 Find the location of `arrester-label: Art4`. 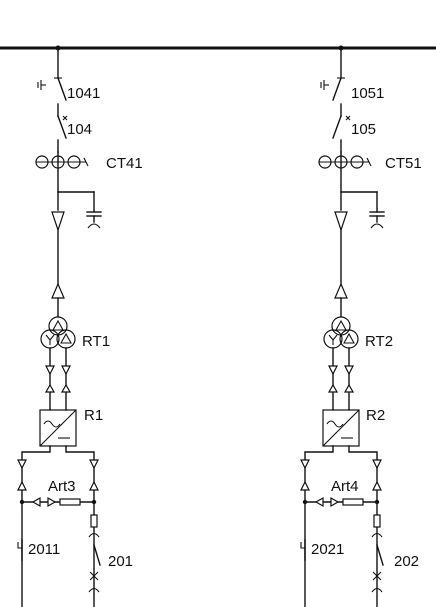

arrester-label: Art4 is located at coordinates (345, 486).